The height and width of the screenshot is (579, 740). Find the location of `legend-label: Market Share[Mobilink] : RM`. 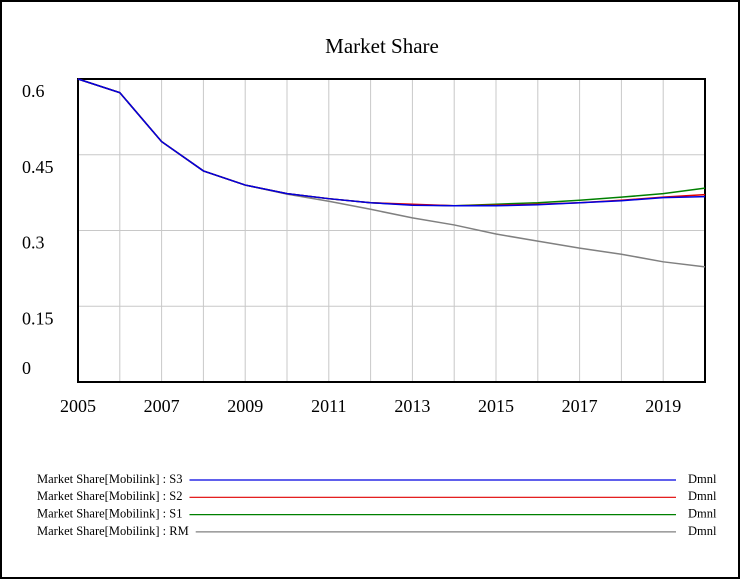

legend-label: Market Share[Mobilink] : RM is located at coordinates (113, 531).